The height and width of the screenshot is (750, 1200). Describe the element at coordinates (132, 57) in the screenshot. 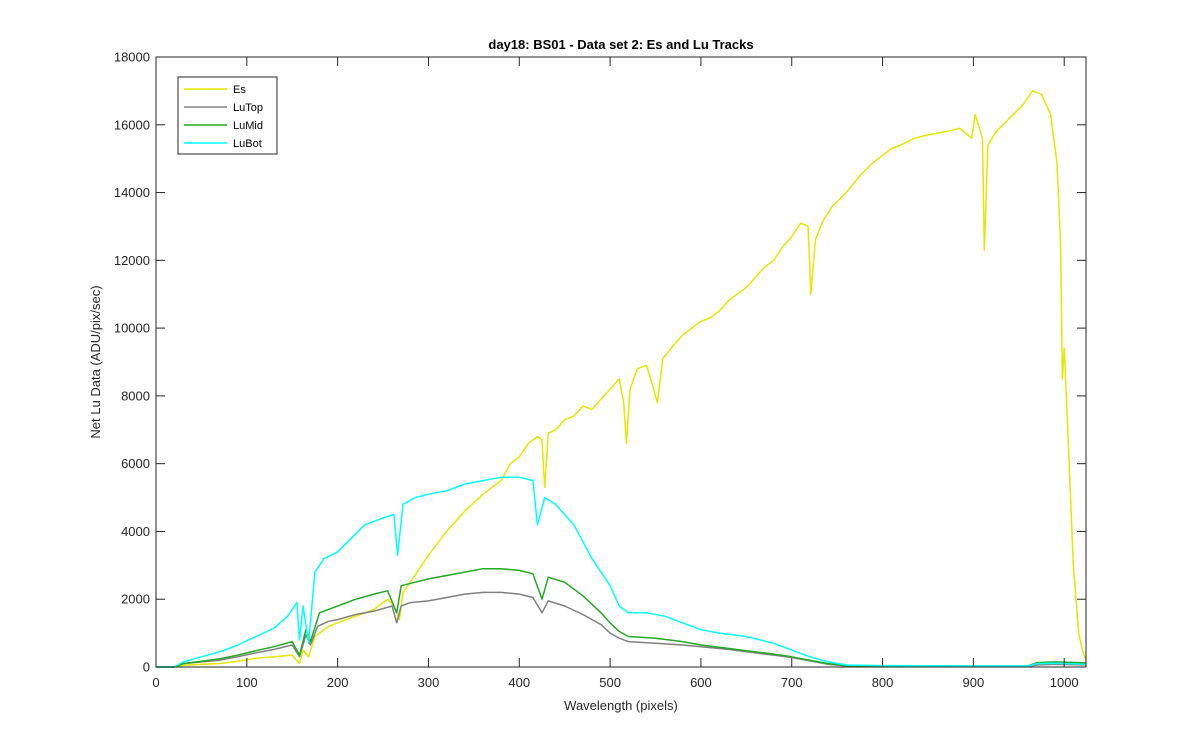

I see `y-tick-label: 18000` at that location.